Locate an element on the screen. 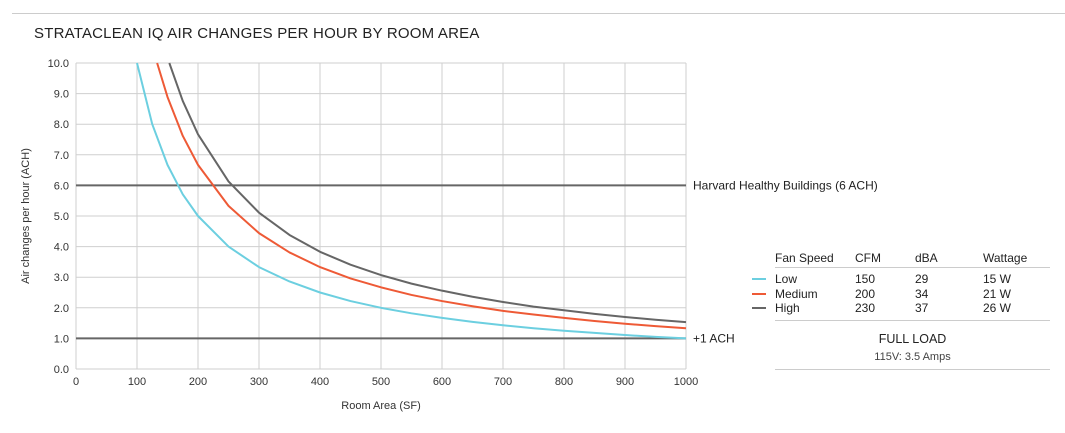 This screenshot has height=433, width=1065. header-wattage: Wattage is located at coordinates (1005, 257).